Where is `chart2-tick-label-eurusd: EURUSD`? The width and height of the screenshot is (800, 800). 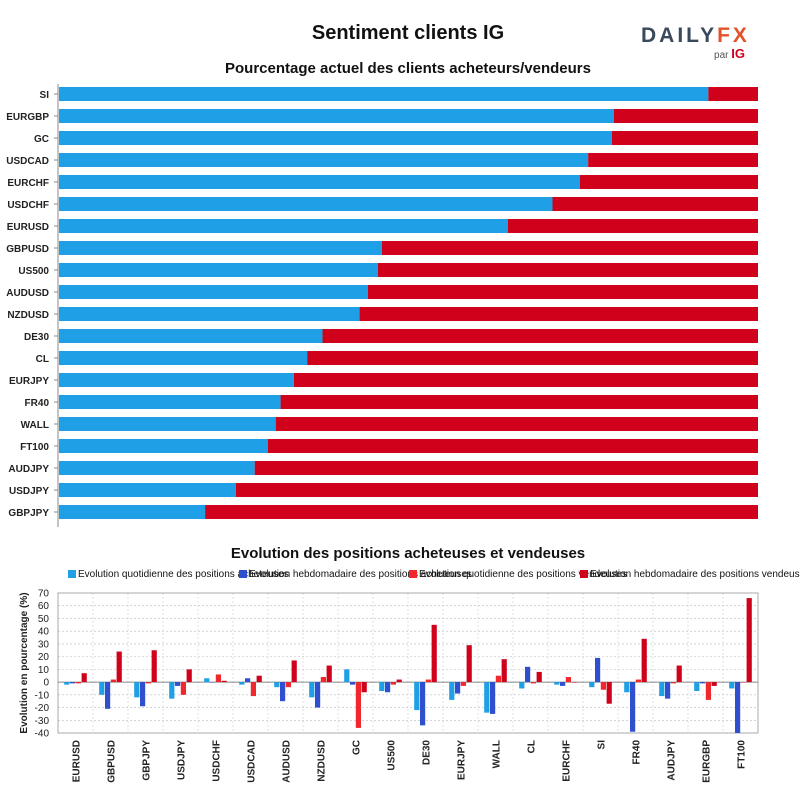
chart2-tick-label-eurusd: EURUSD is located at coordinates (77, 761).